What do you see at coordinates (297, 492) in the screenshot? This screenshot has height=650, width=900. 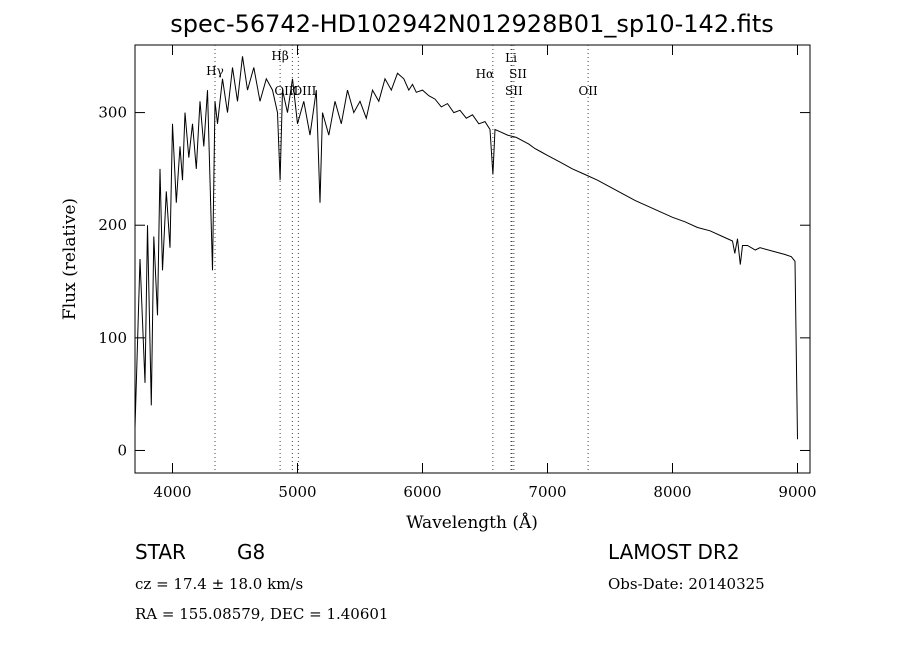 I see `x-tick-label: 5000` at bounding box center [297, 492].